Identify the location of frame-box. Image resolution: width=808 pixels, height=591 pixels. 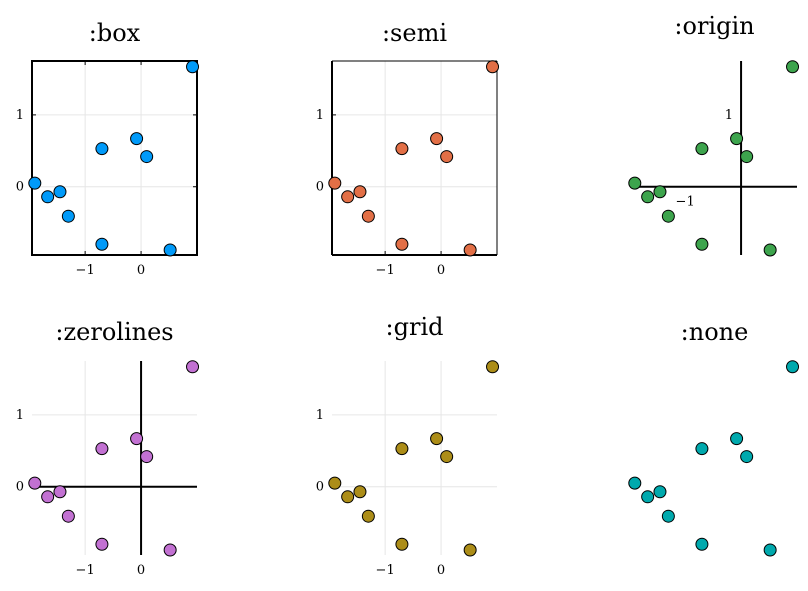
(114, 158).